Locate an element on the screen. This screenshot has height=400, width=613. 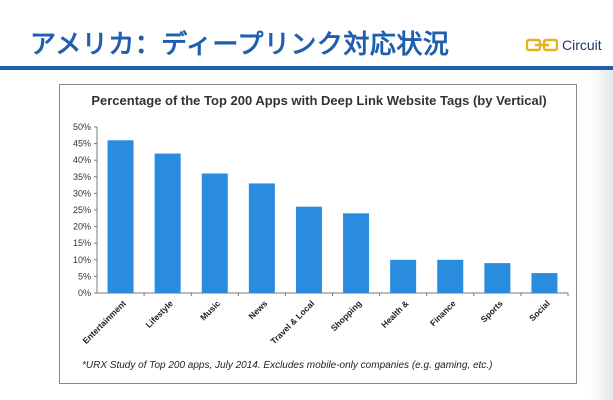
y-tick-label: 0% is located at coordinates (84, 293).